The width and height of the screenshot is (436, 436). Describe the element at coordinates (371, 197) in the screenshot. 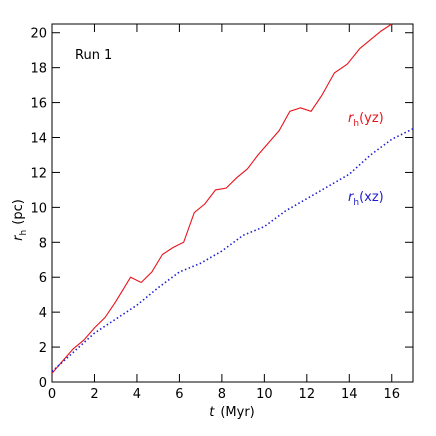

I see `series-label-suffix: (xz)` at that location.